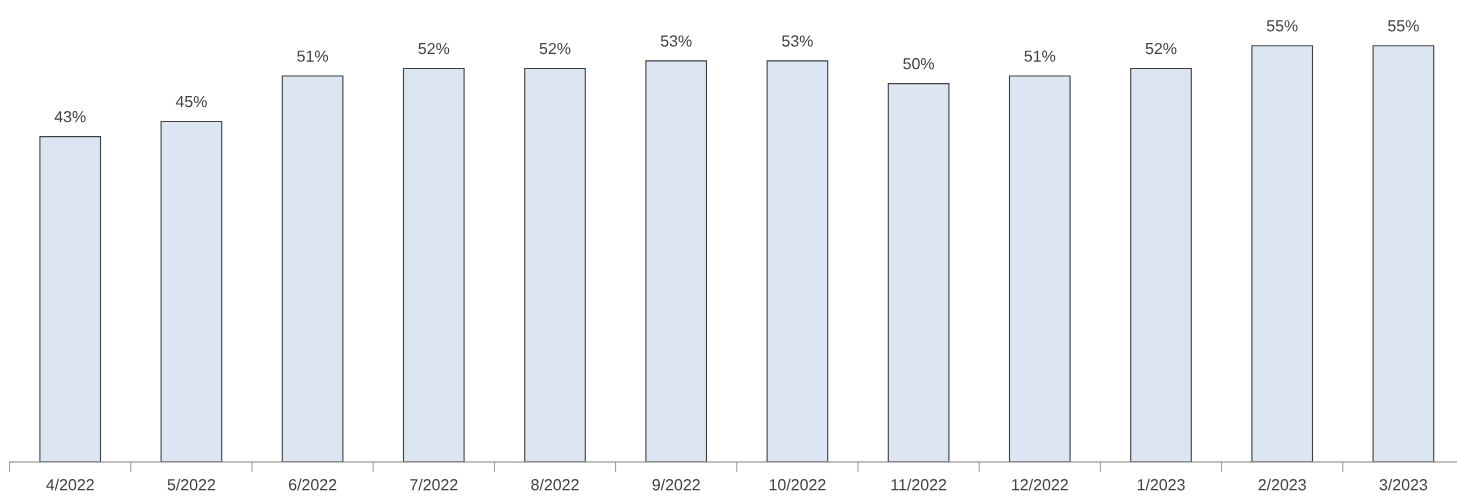 The width and height of the screenshot is (1457, 501). I want to click on x-tick-label: 2/2023, so click(1282, 484).